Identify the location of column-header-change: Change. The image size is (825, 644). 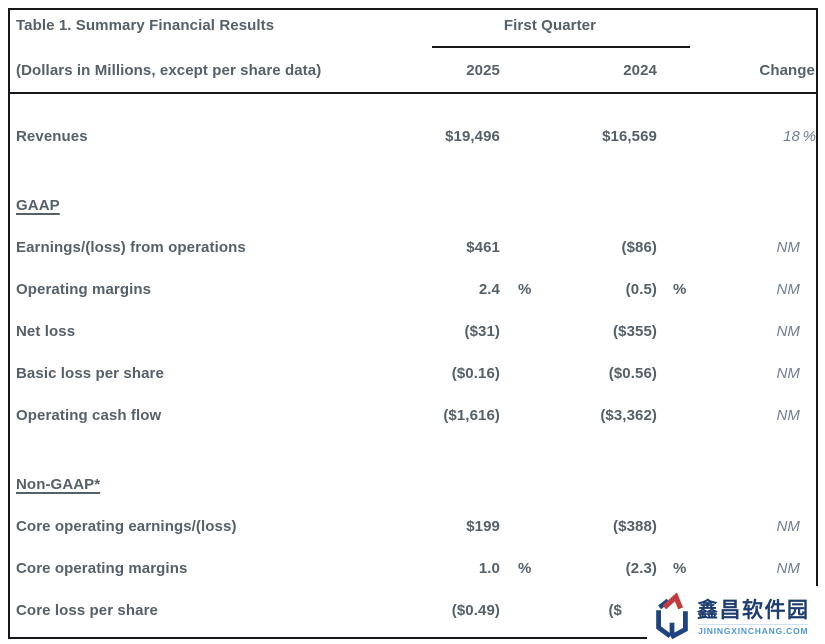
(787, 70).